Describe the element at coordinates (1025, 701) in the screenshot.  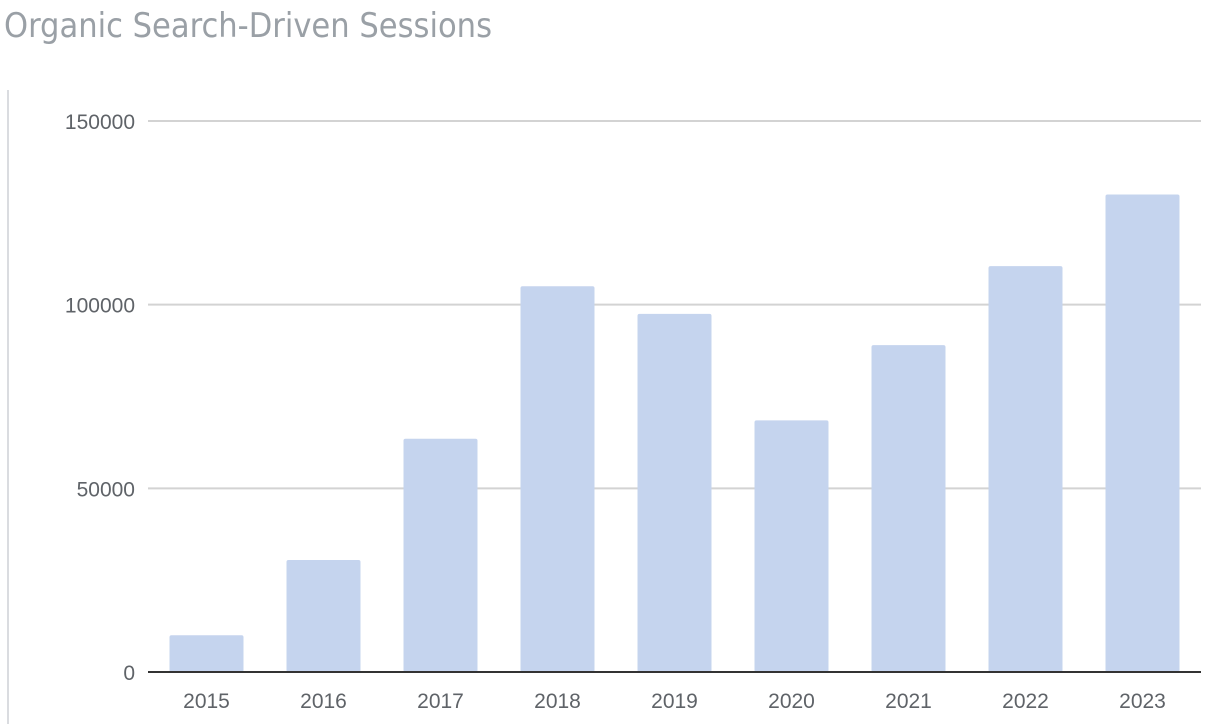
I see `x-tick-label: 2022` at that location.